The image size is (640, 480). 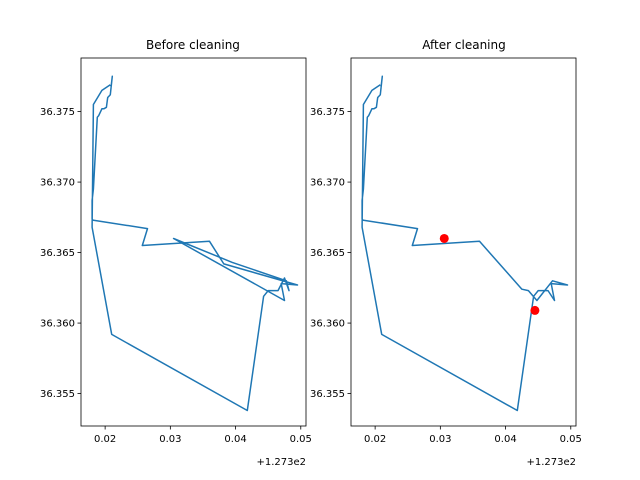 What do you see at coordinates (463, 45) in the screenshot?
I see `subplot-title: After cleaning` at bounding box center [463, 45].